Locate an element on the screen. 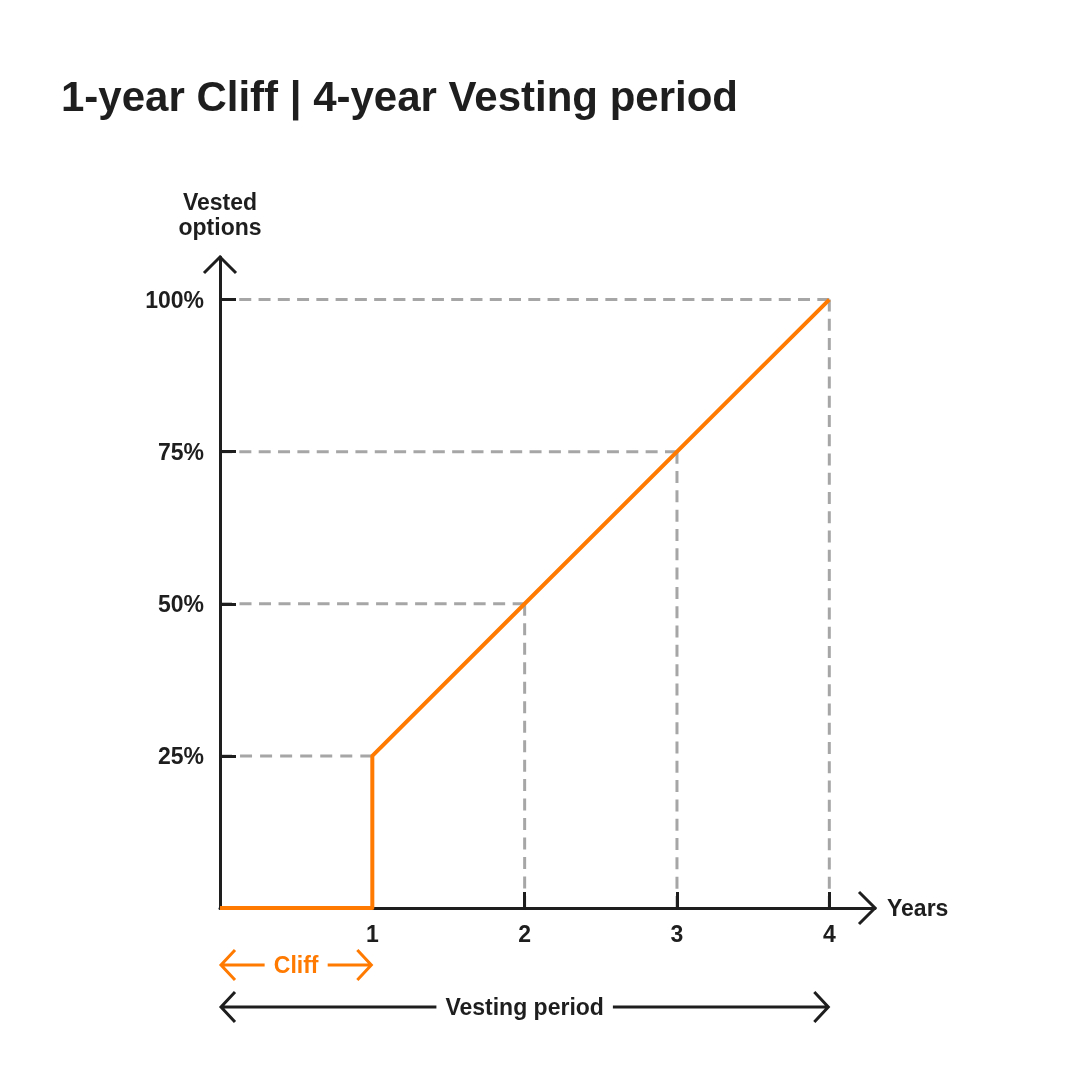  y-tick-label: 50% is located at coordinates (180, 603).